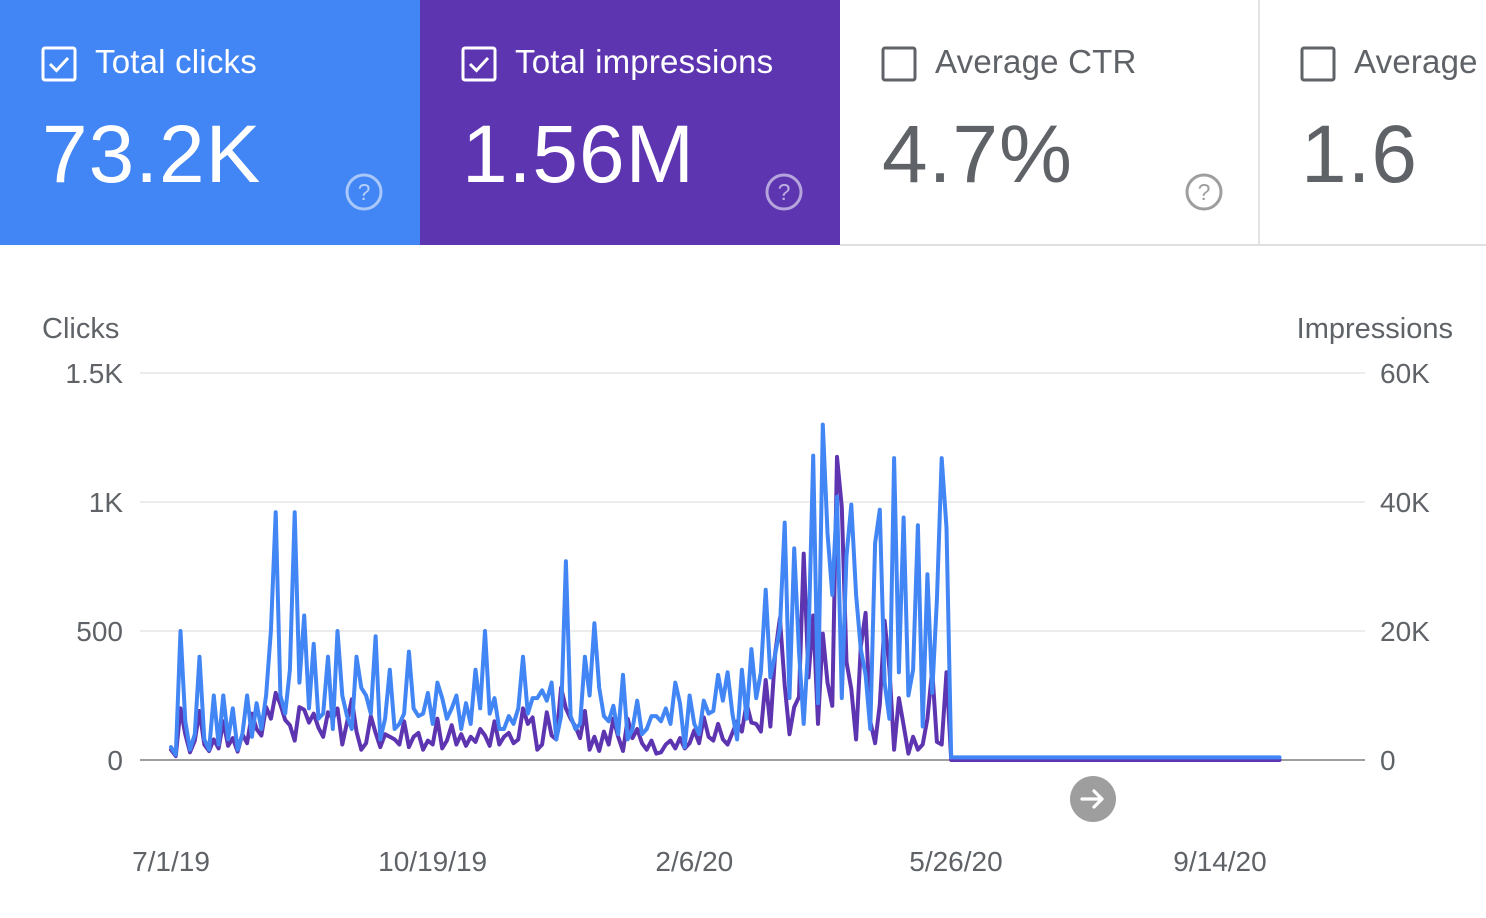 Image resolution: width=1486 pixels, height=918 pixels. What do you see at coordinates (1375, 329) in the screenshot?
I see `right-axis-title: Impressions` at bounding box center [1375, 329].